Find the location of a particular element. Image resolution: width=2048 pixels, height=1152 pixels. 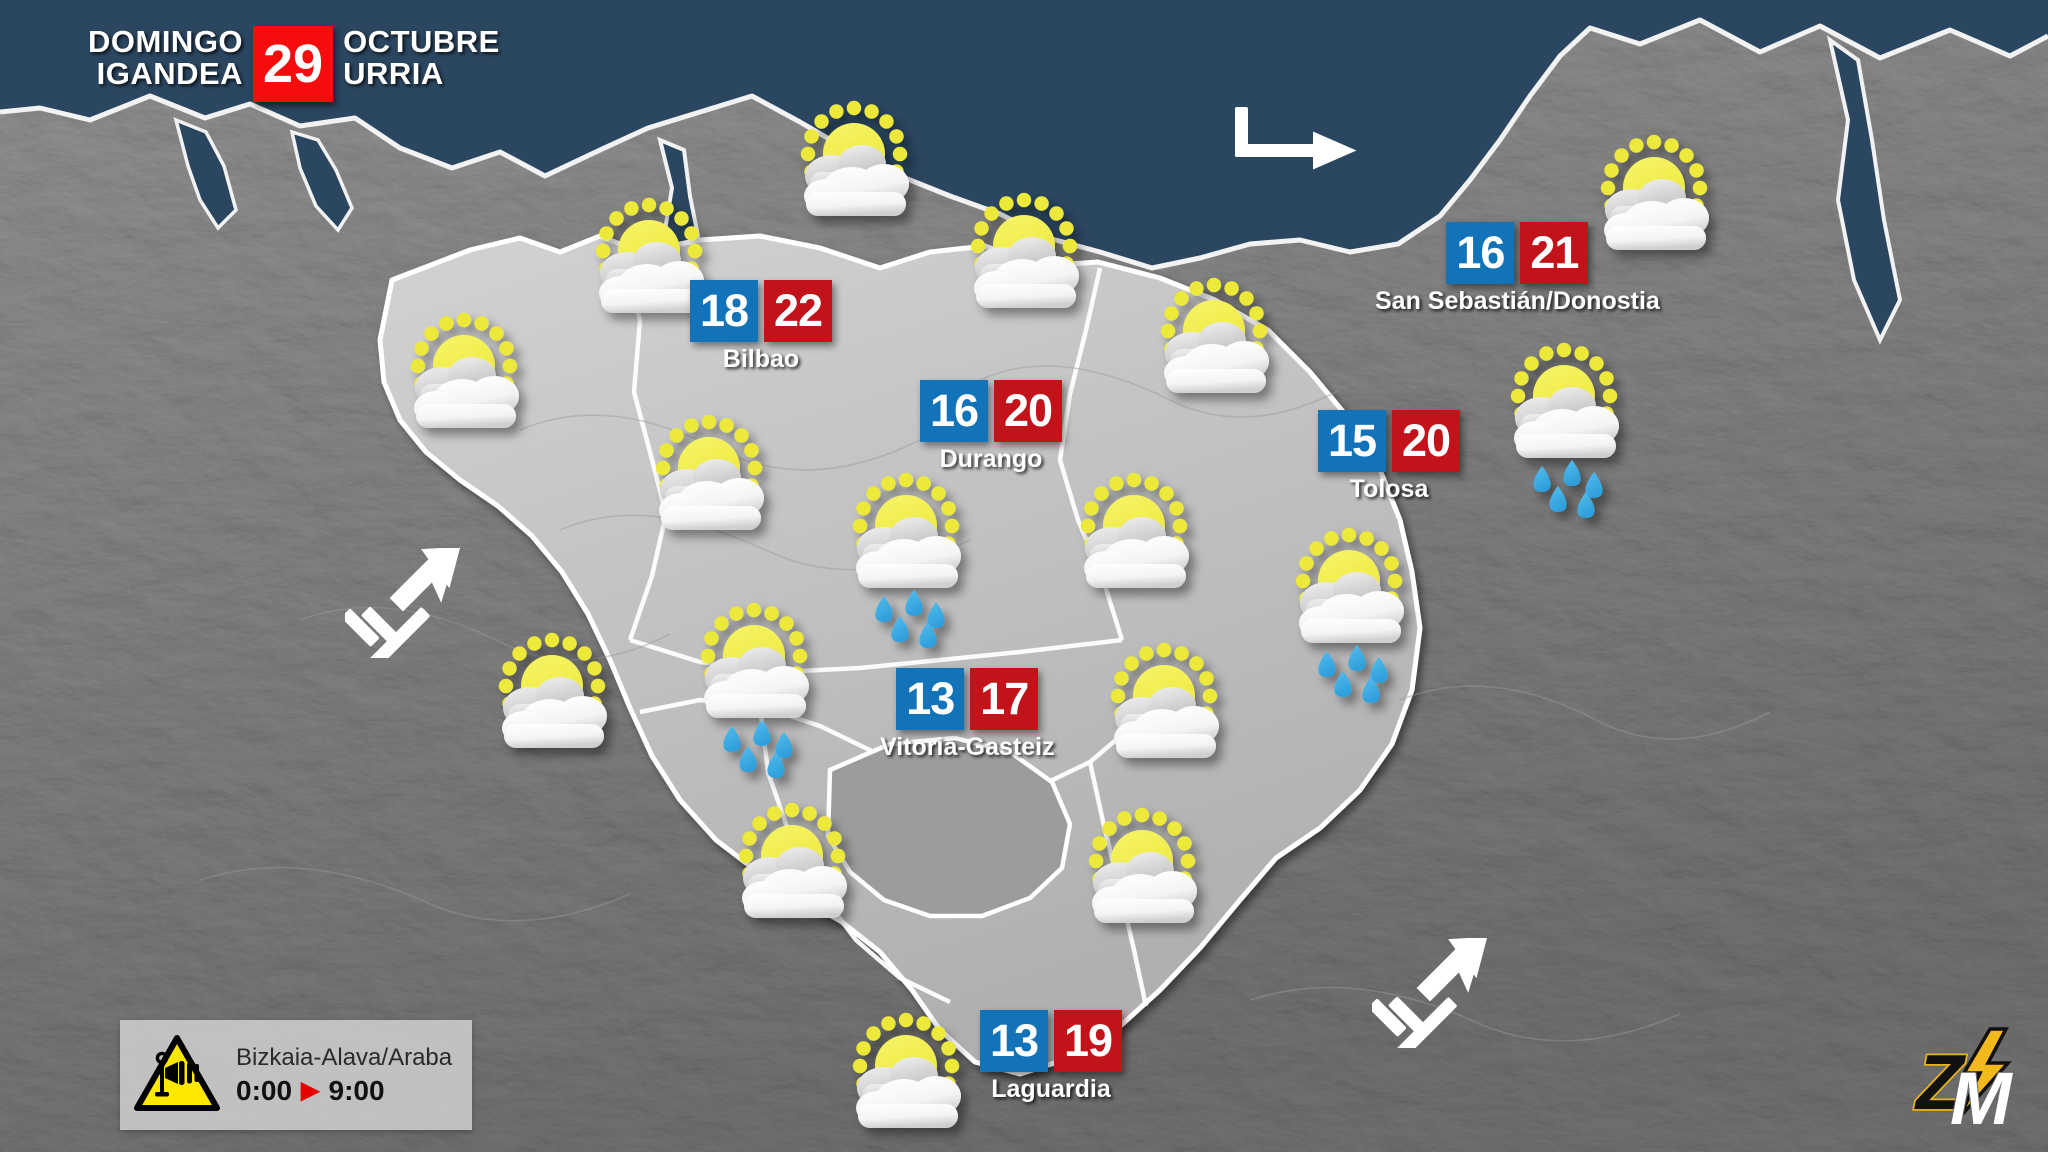

city-temperature-group: 16 20 Durango is located at coordinates (991, 427).